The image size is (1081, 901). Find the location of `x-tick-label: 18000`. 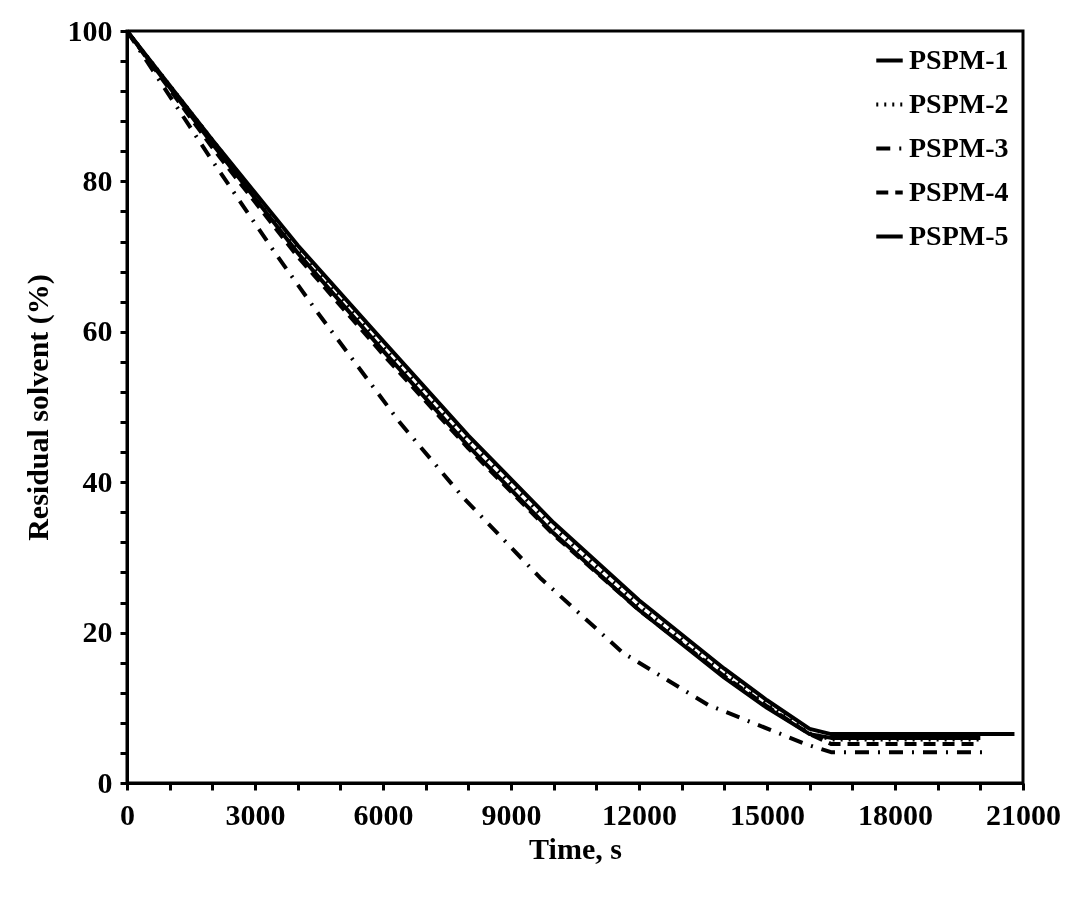

x-tick-label: 18000 is located at coordinates (895, 814).